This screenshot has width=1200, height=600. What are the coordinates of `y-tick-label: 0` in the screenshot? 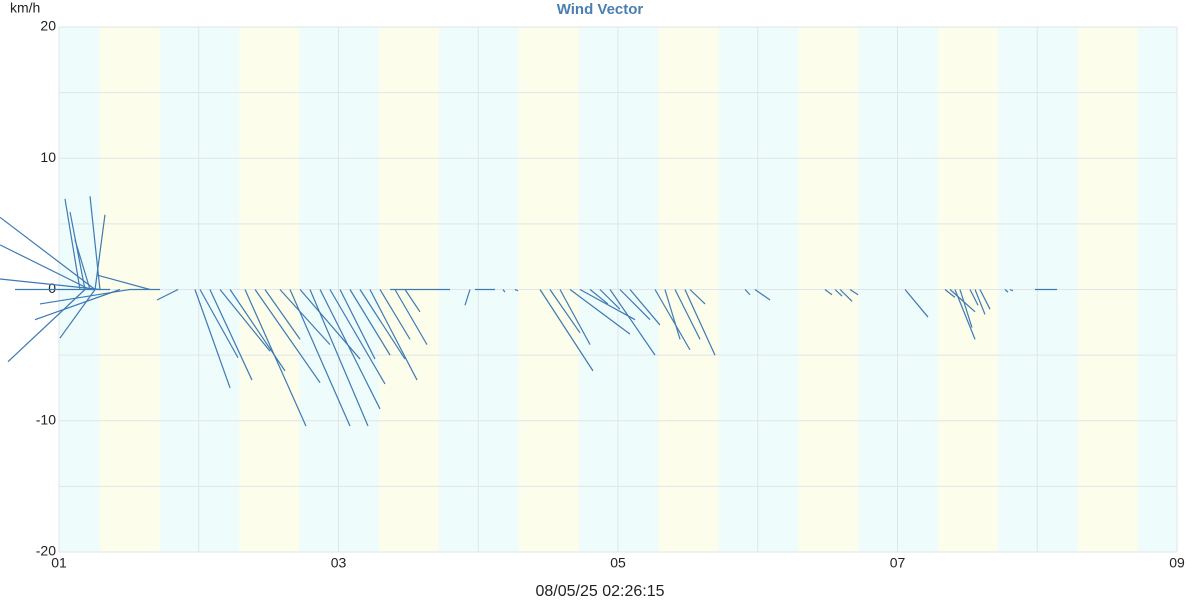 It's located at (52, 288).